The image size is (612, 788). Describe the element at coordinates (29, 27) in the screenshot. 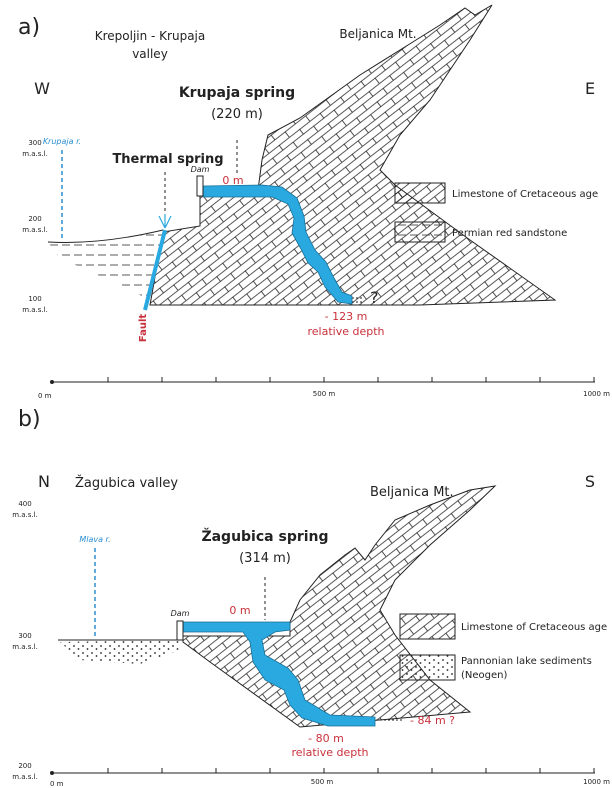

I see `panel-label: a)` at that location.